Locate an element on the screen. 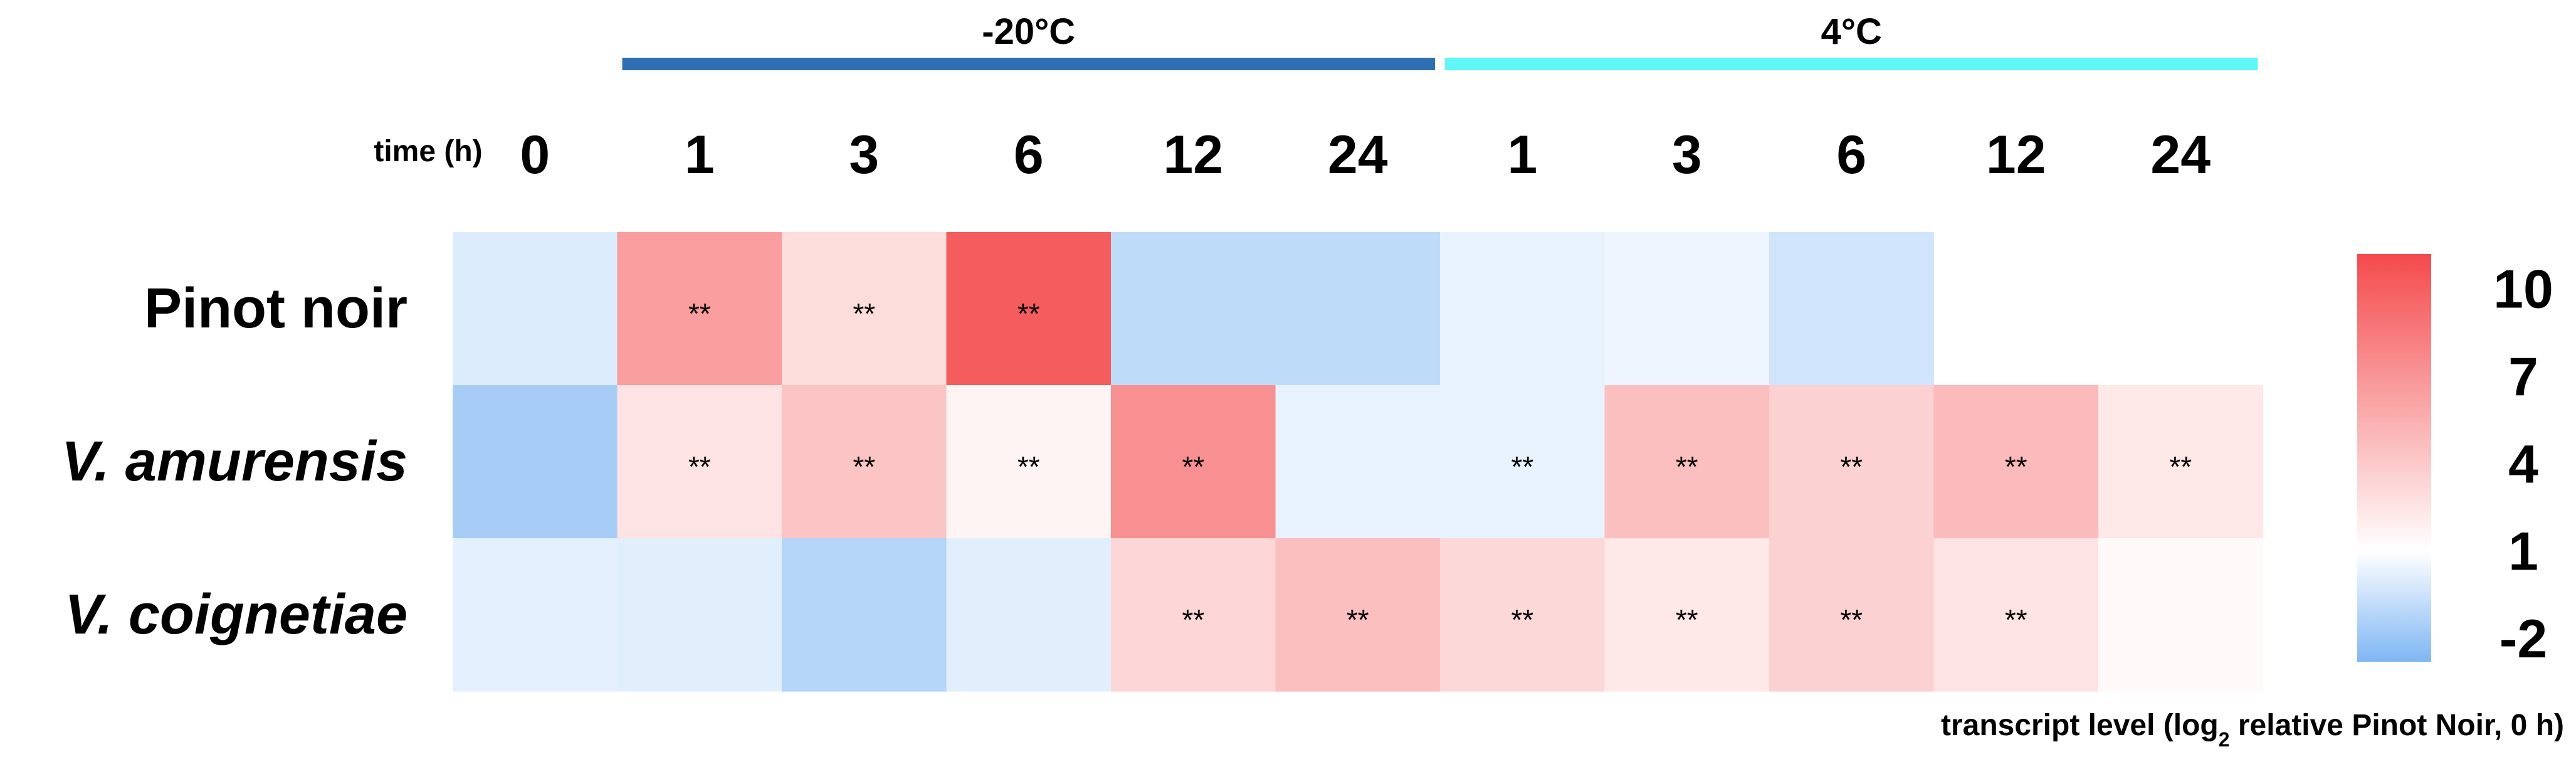 The height and width of the screenshot is (764, 2576). cell-r2-c4 is located at coordinates (1193, 615).